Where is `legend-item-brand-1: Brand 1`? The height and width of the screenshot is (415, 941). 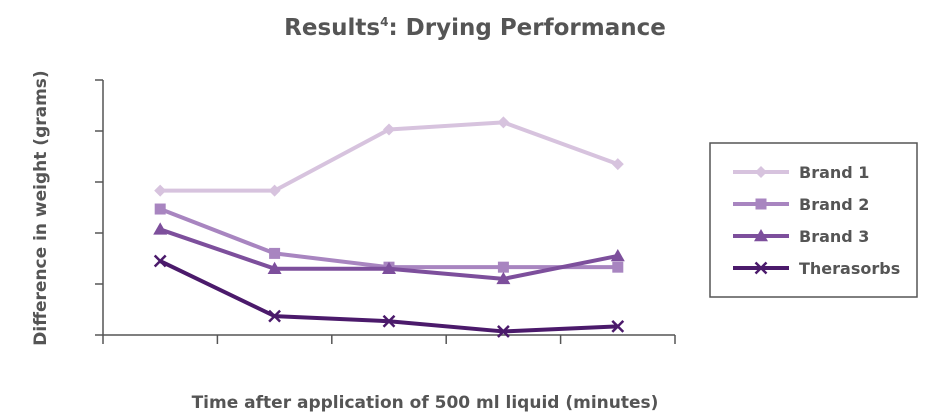
legend-item-brand-1: Brand 1 is located at coordinates (801, 172).